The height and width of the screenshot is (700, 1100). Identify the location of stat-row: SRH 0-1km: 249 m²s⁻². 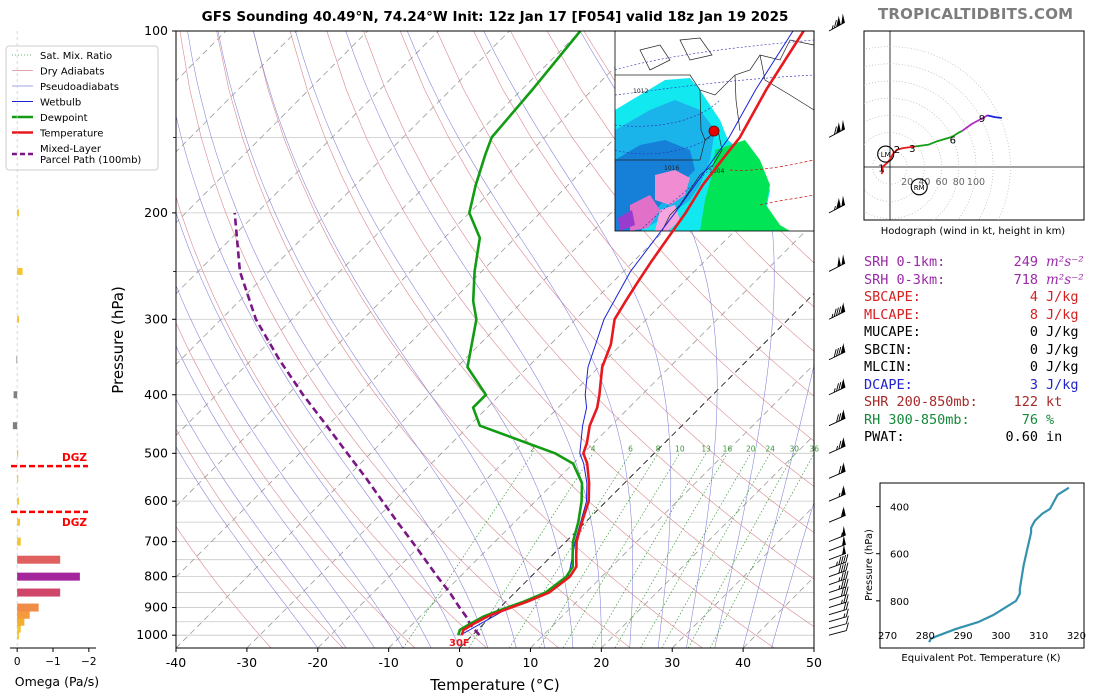
(979, 263).